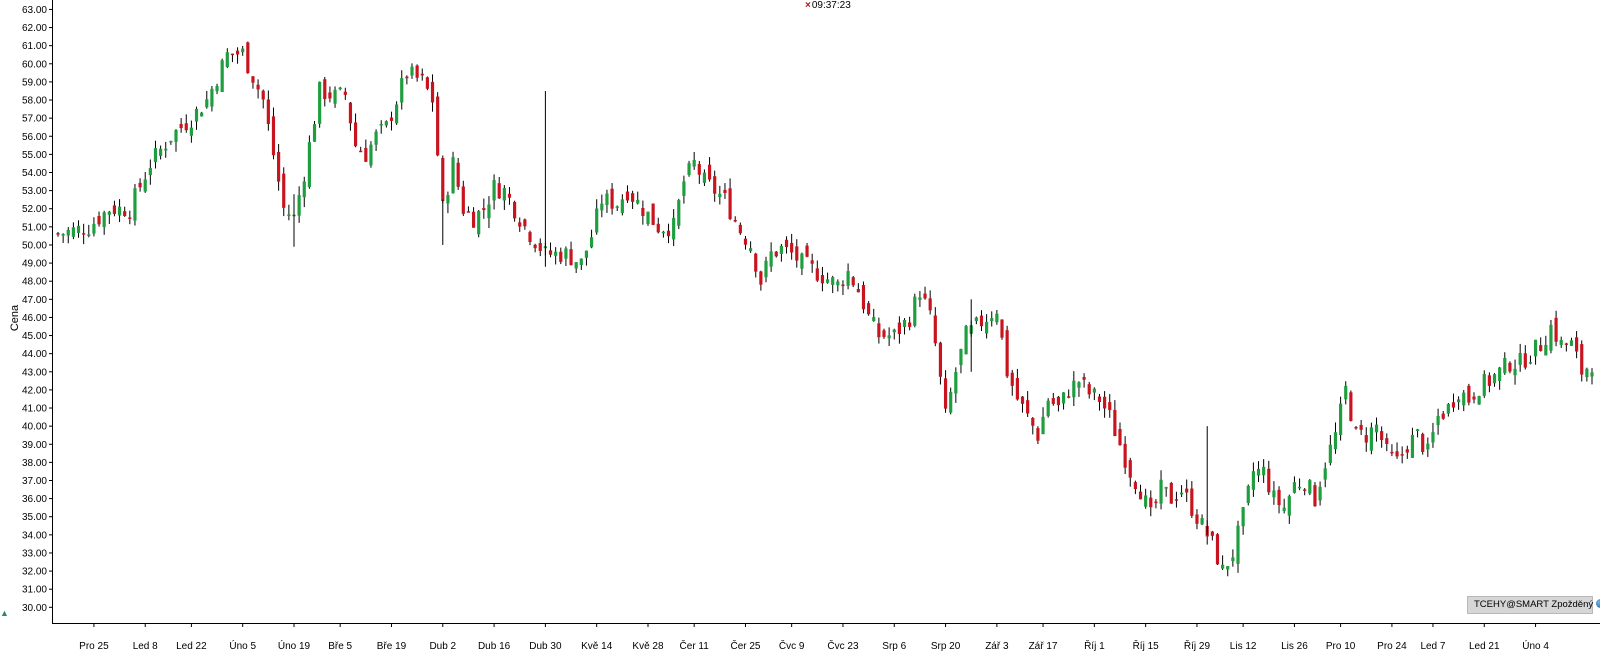  Describe the element at coordinates (545, 646) in the screenshot. I see `x-tick-label: Dub 30` at that location.